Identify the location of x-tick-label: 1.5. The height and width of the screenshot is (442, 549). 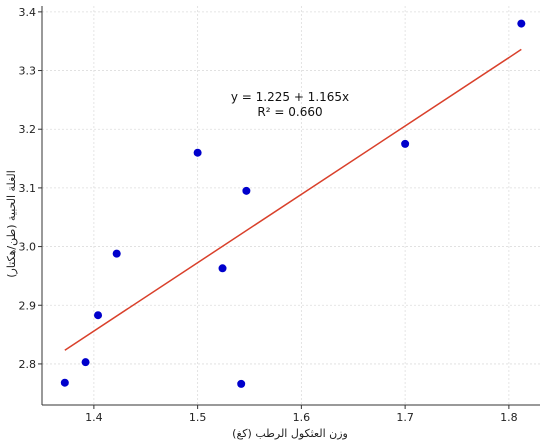
(198, 417).